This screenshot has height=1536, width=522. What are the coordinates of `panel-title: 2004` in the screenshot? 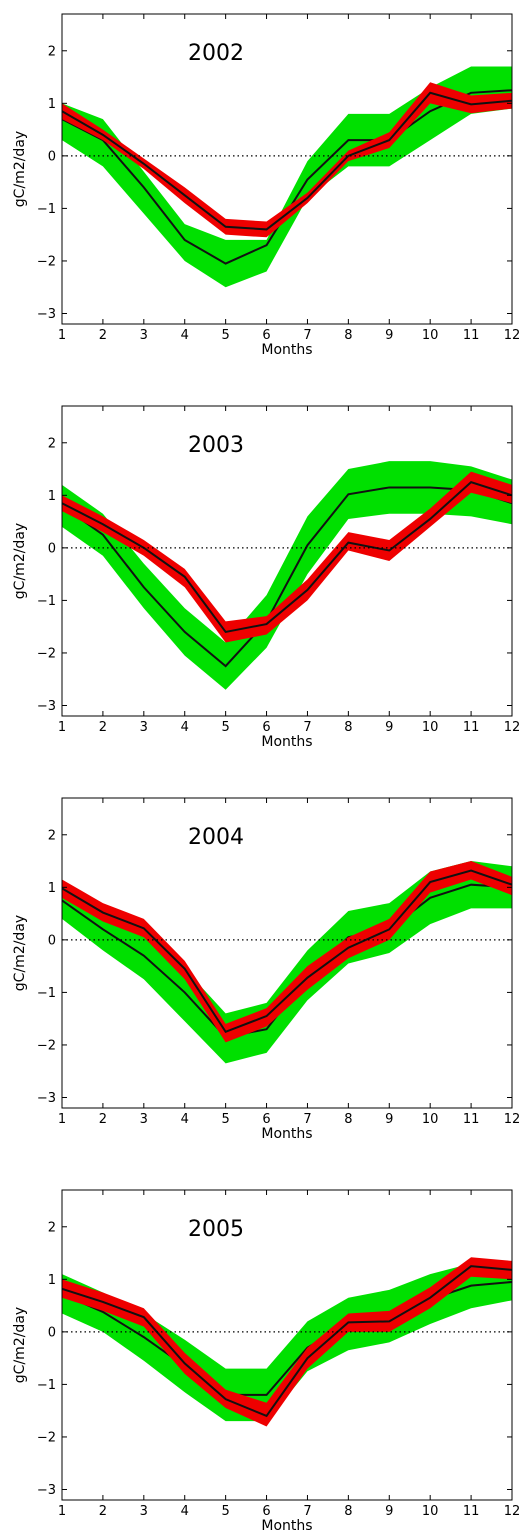 It's located at (216, 837).